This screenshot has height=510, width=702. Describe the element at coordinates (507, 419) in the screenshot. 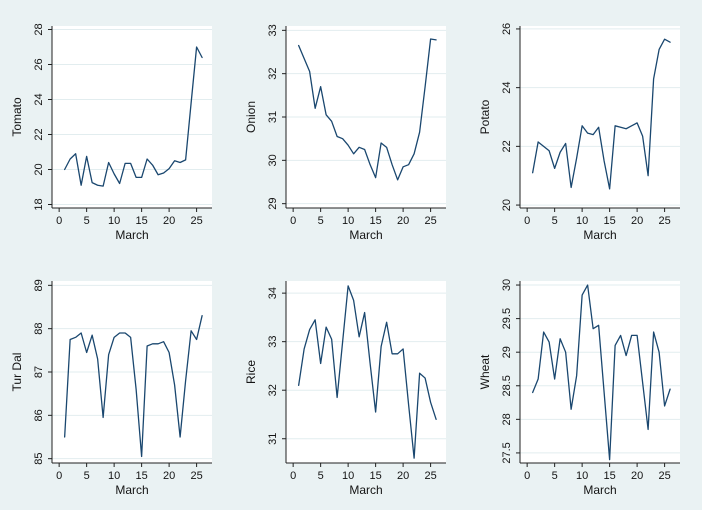

I see `wheat-y-tick-label: 28` at that location.